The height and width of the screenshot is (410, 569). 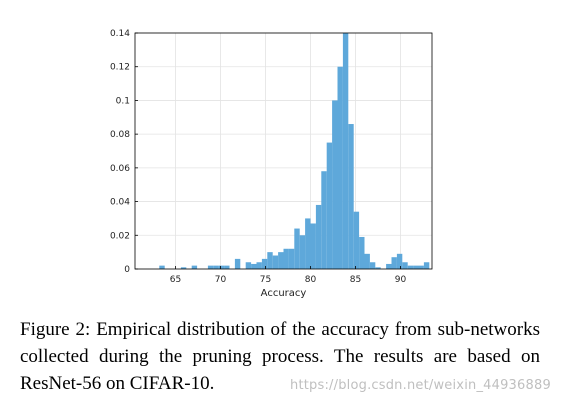 What do you see at coordinates (175, 280) in the screenshot?
I see `x-tick-label: 65` at bounding box center [175, 280].